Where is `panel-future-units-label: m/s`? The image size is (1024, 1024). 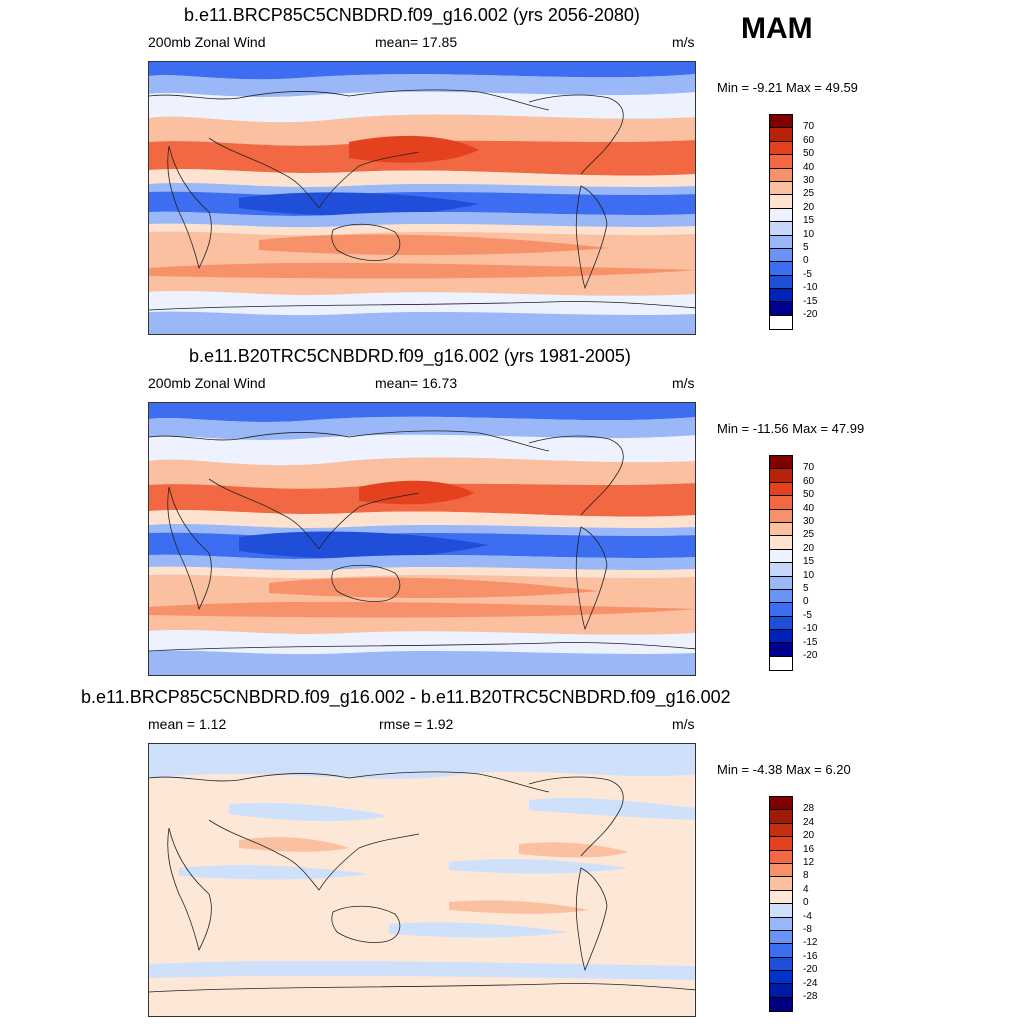
panel-future-units-label: m/s is located at coordinates (683, 42).